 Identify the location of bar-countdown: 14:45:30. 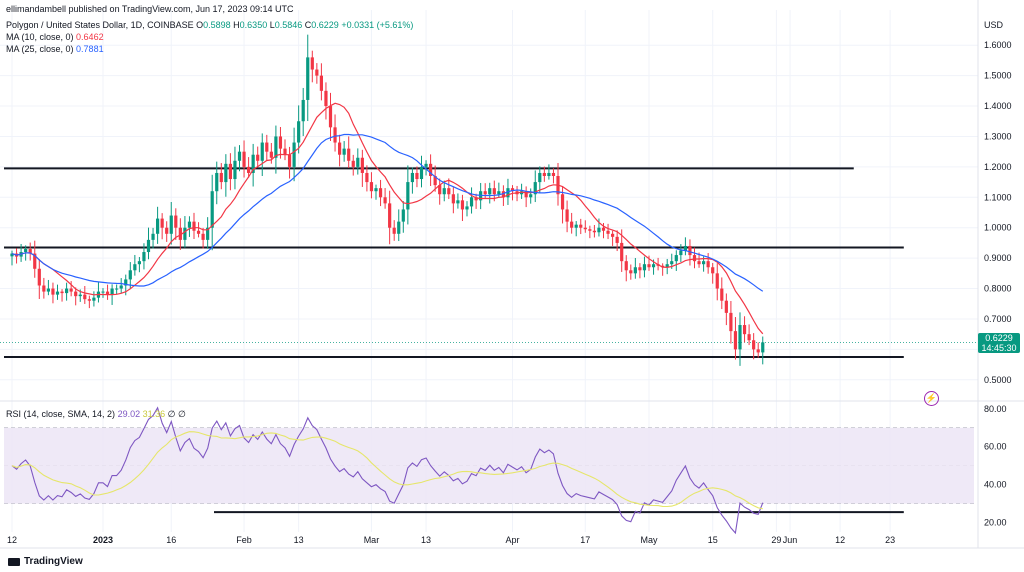
(999, 348).